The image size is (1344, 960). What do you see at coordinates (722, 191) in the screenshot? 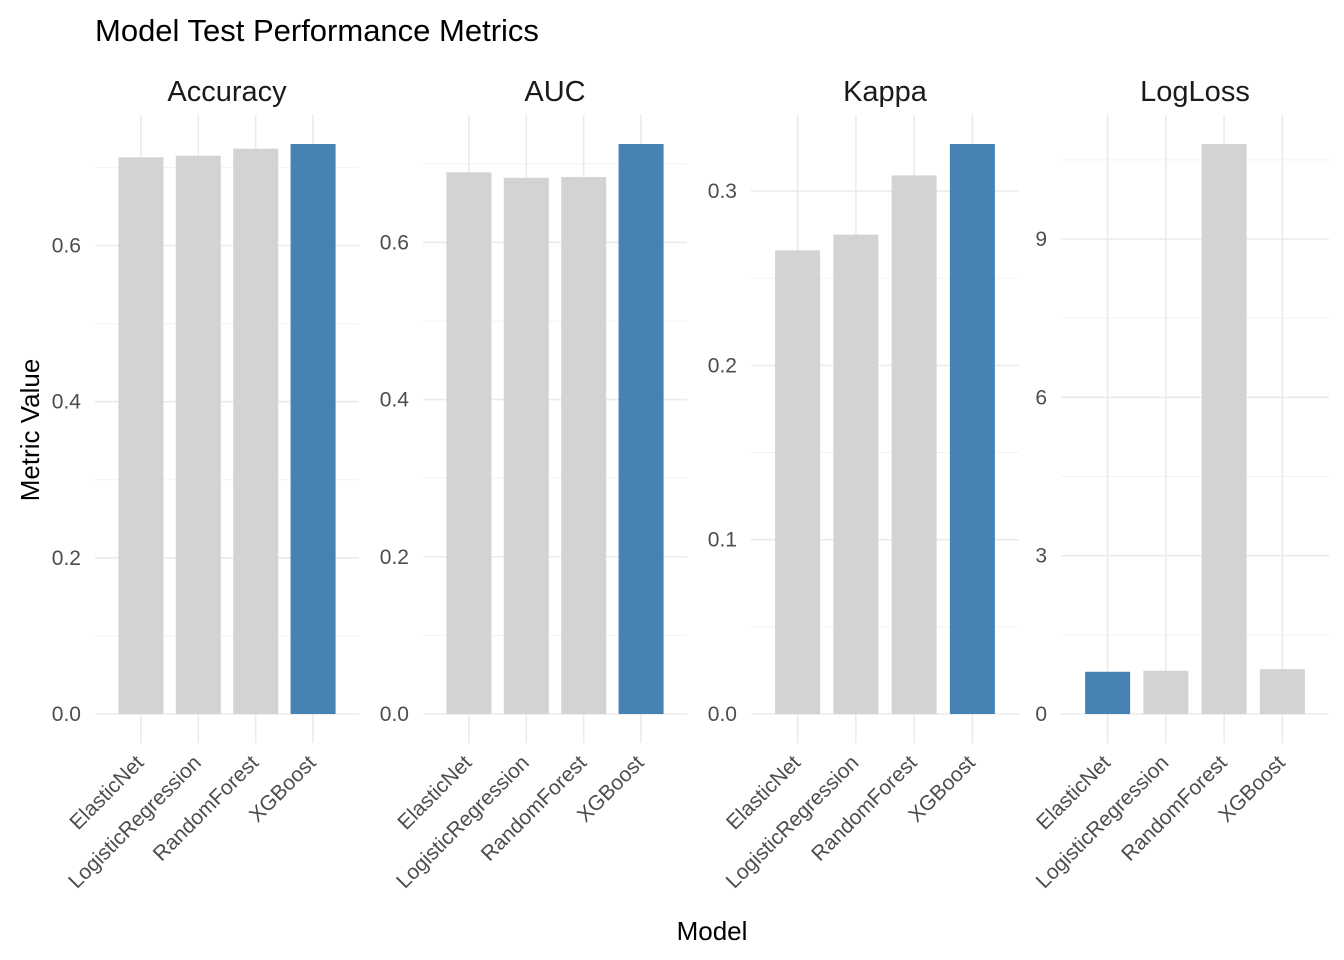
I see `y-tick-label: 0.3` at bounding box center [722, 191].